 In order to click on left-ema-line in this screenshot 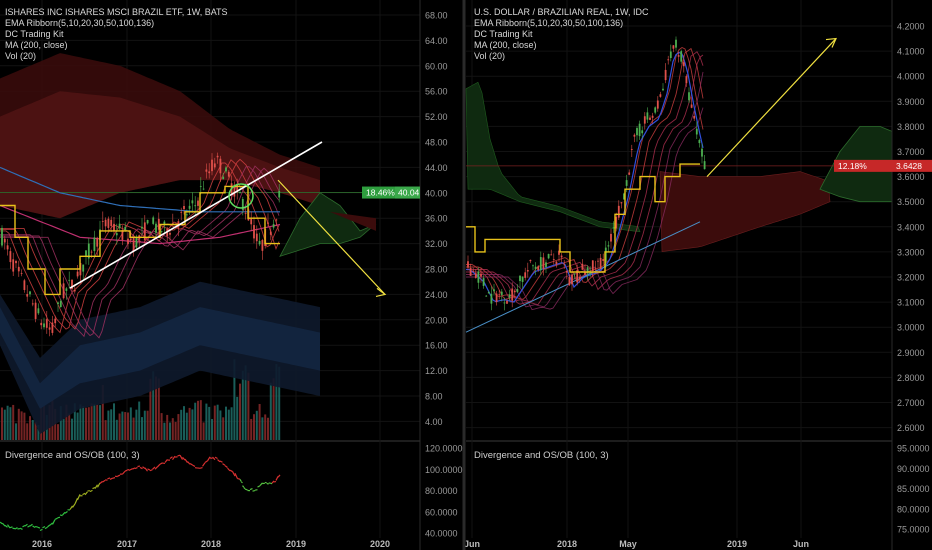, I will do `click(140, 253)`.